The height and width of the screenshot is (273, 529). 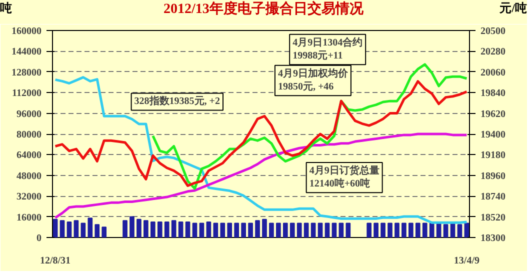 What do you see at coordinates (493, 197) in the screenshot?
I see `y2-tick-label: 18740` at bounding box center [493, 197].